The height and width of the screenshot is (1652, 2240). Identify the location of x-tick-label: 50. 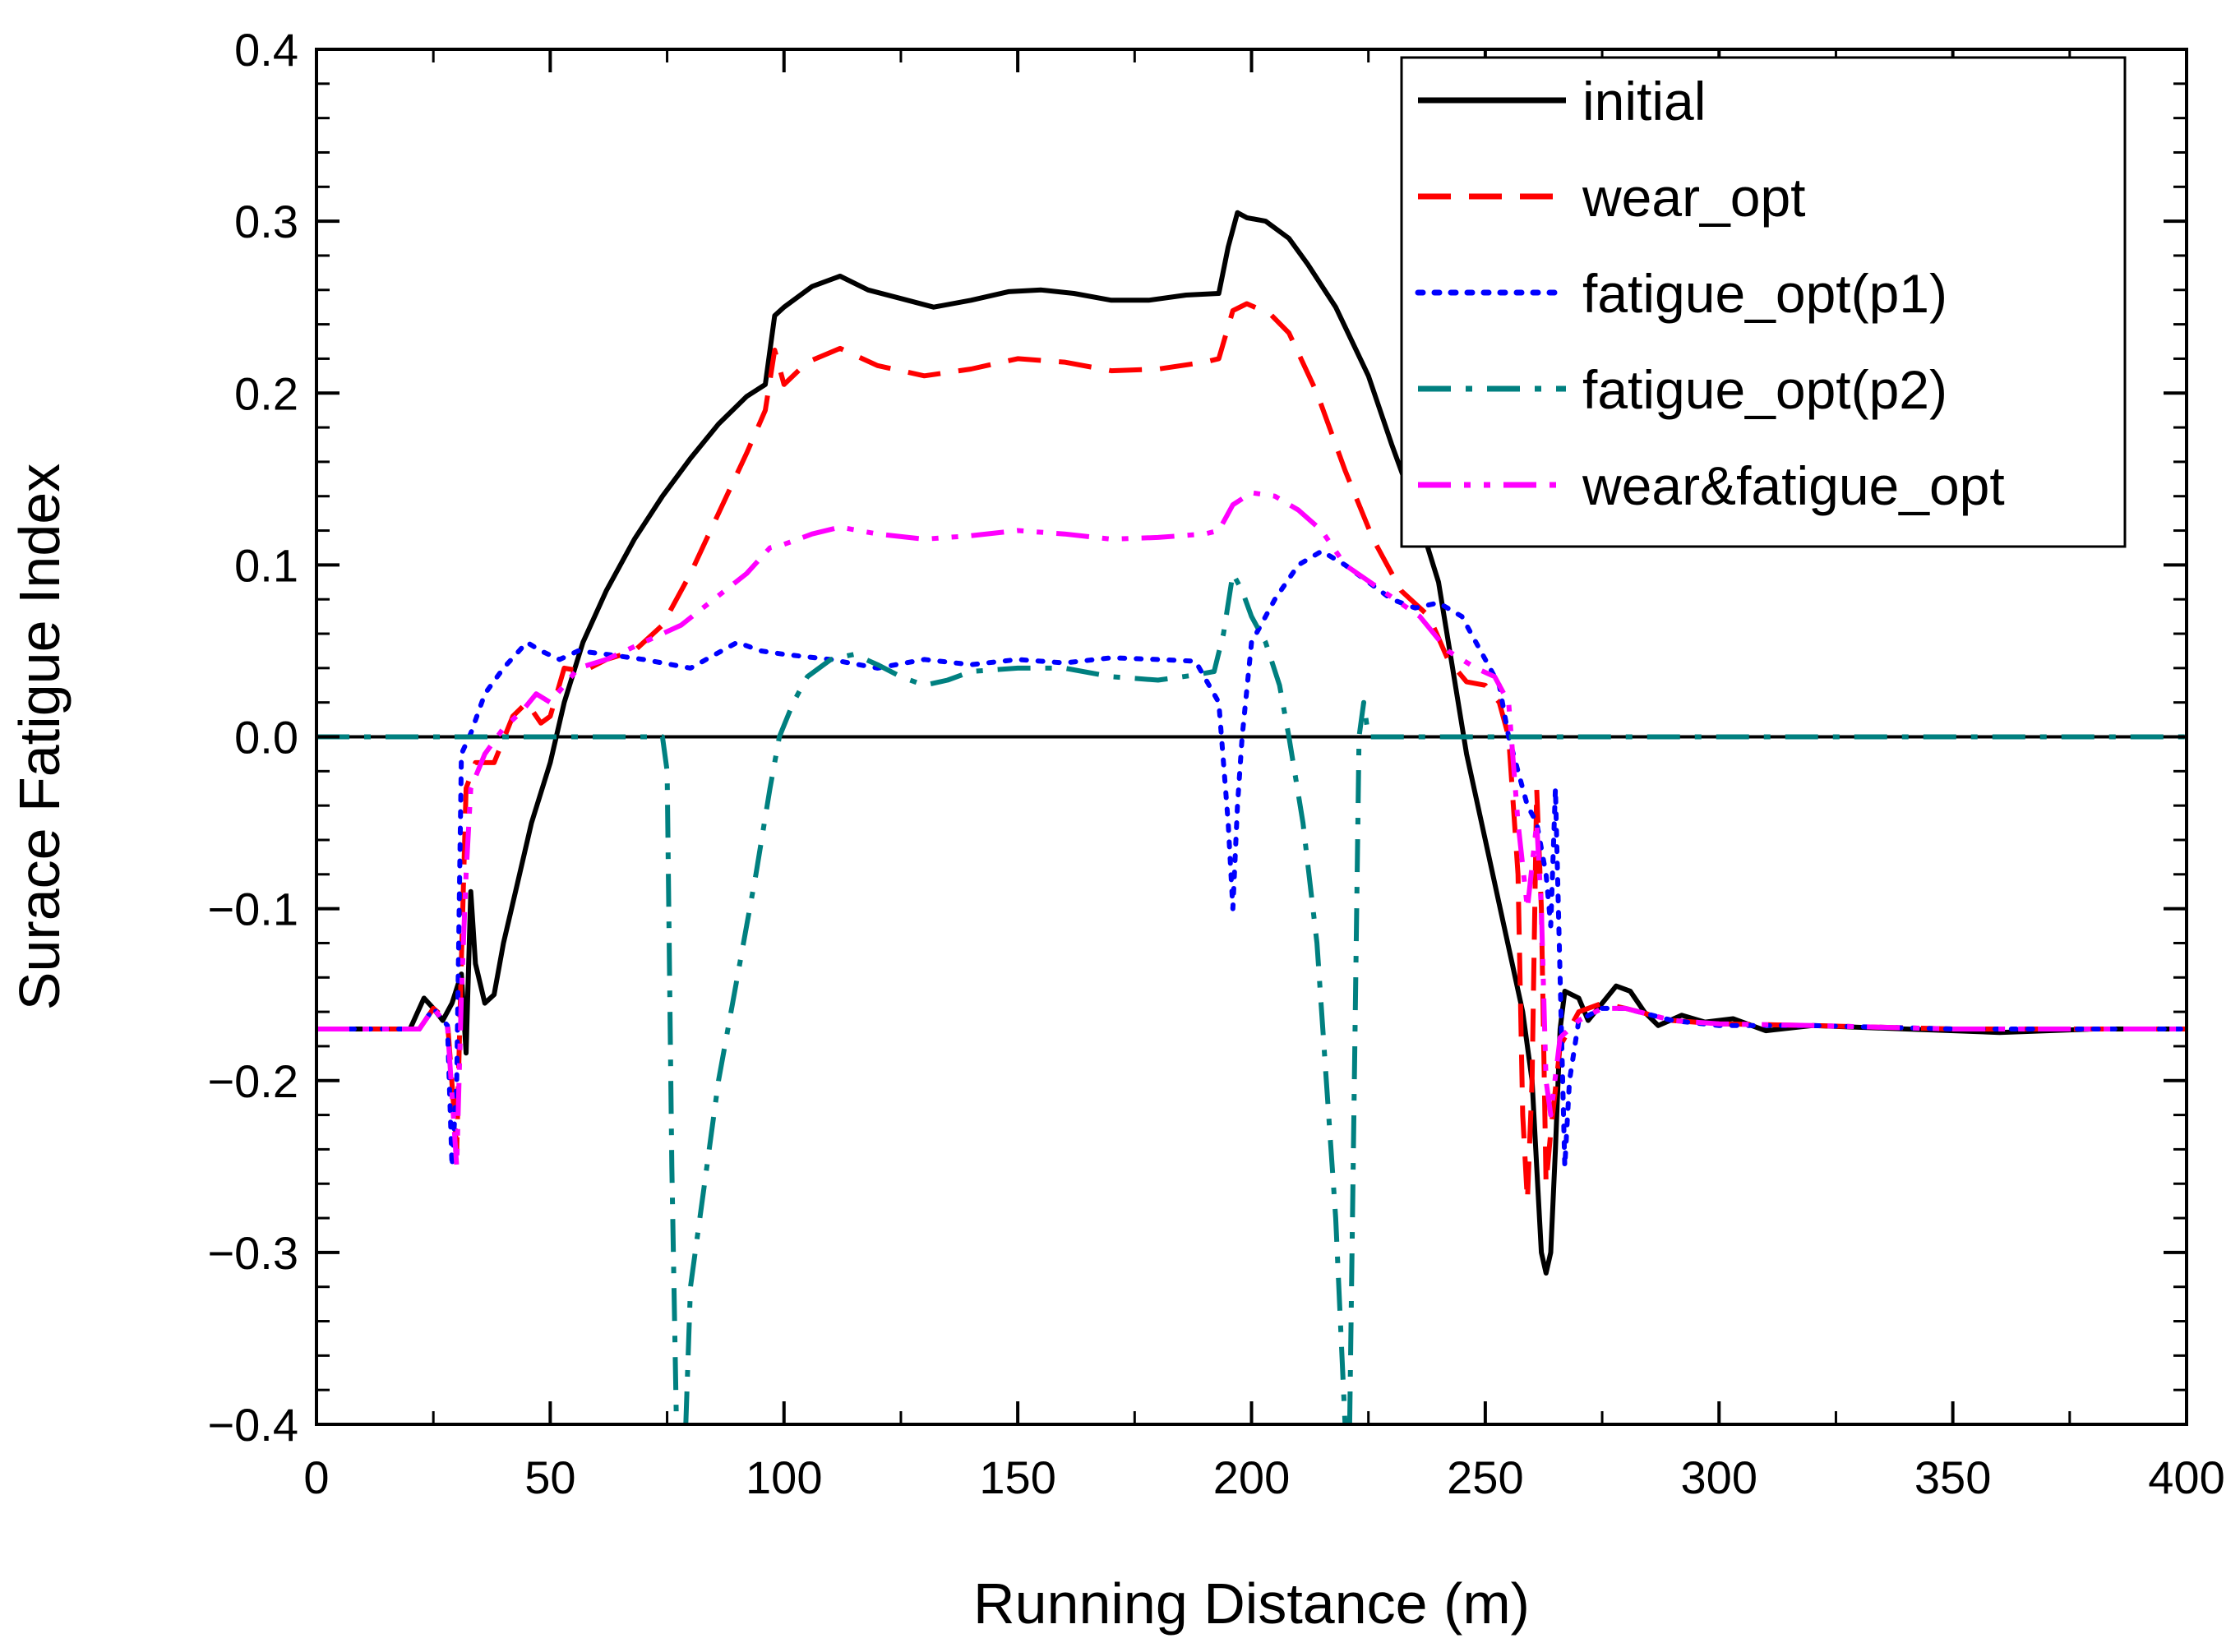
(549, 1477).